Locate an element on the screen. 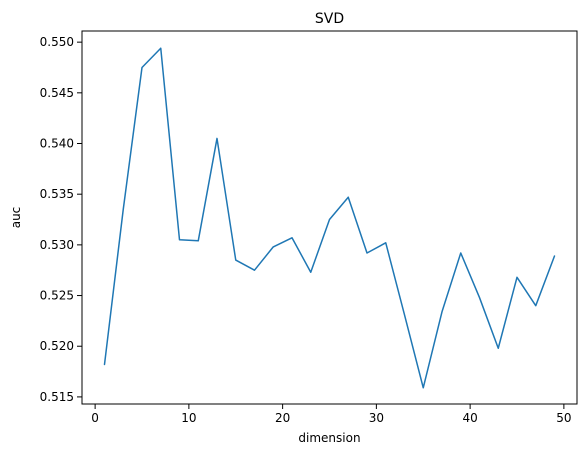 This screenshot has width=584, height=459. x-tick-label: 50 is located at coordinates (563, 418).